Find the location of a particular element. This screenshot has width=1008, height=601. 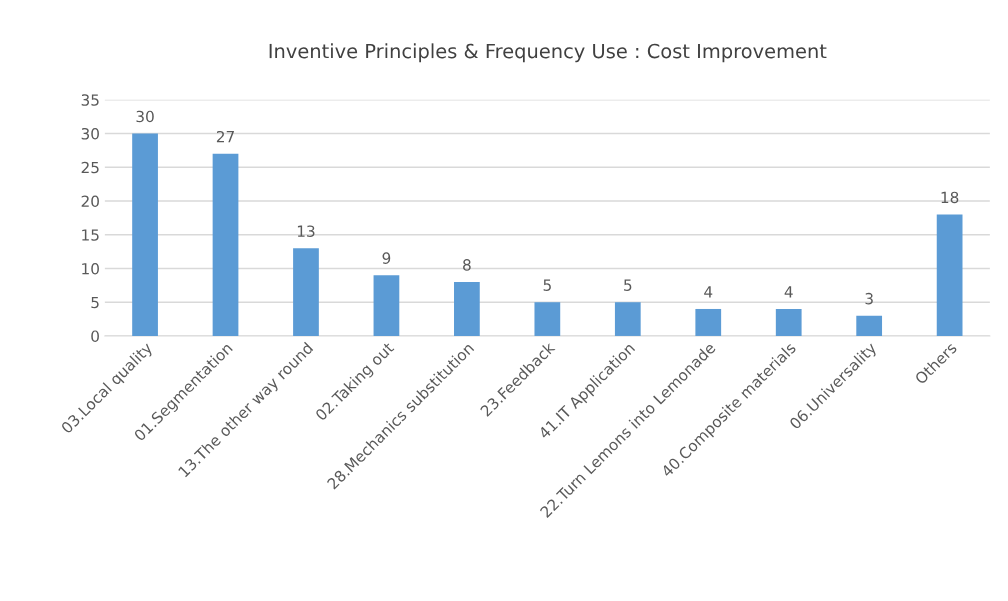

data-label: 9 is located at coordinates (386, 258).